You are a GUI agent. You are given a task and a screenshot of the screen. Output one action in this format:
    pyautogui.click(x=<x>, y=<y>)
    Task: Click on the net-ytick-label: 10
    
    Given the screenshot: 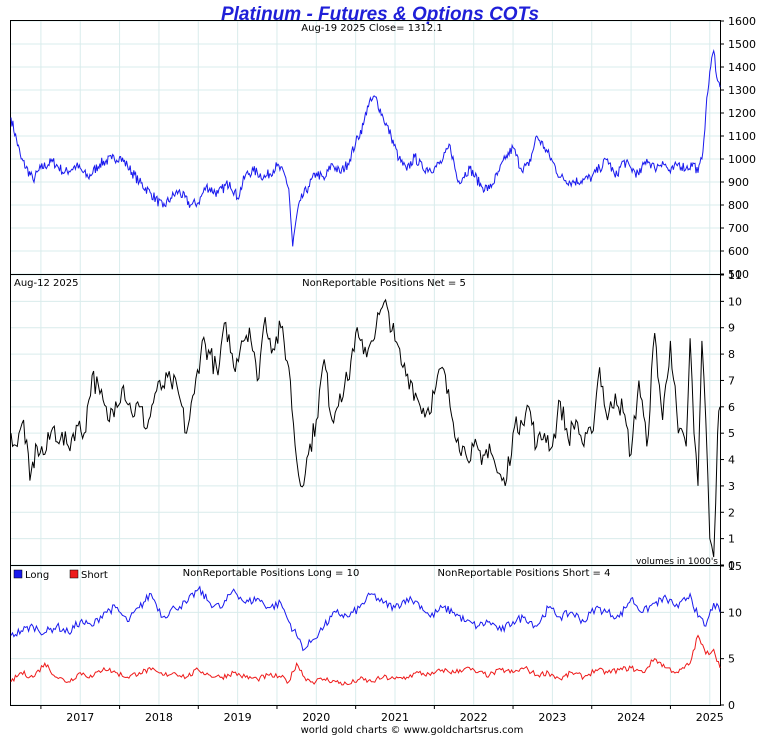 What is the action you would take?
    pyautogui.click(x=735, y=301)
    